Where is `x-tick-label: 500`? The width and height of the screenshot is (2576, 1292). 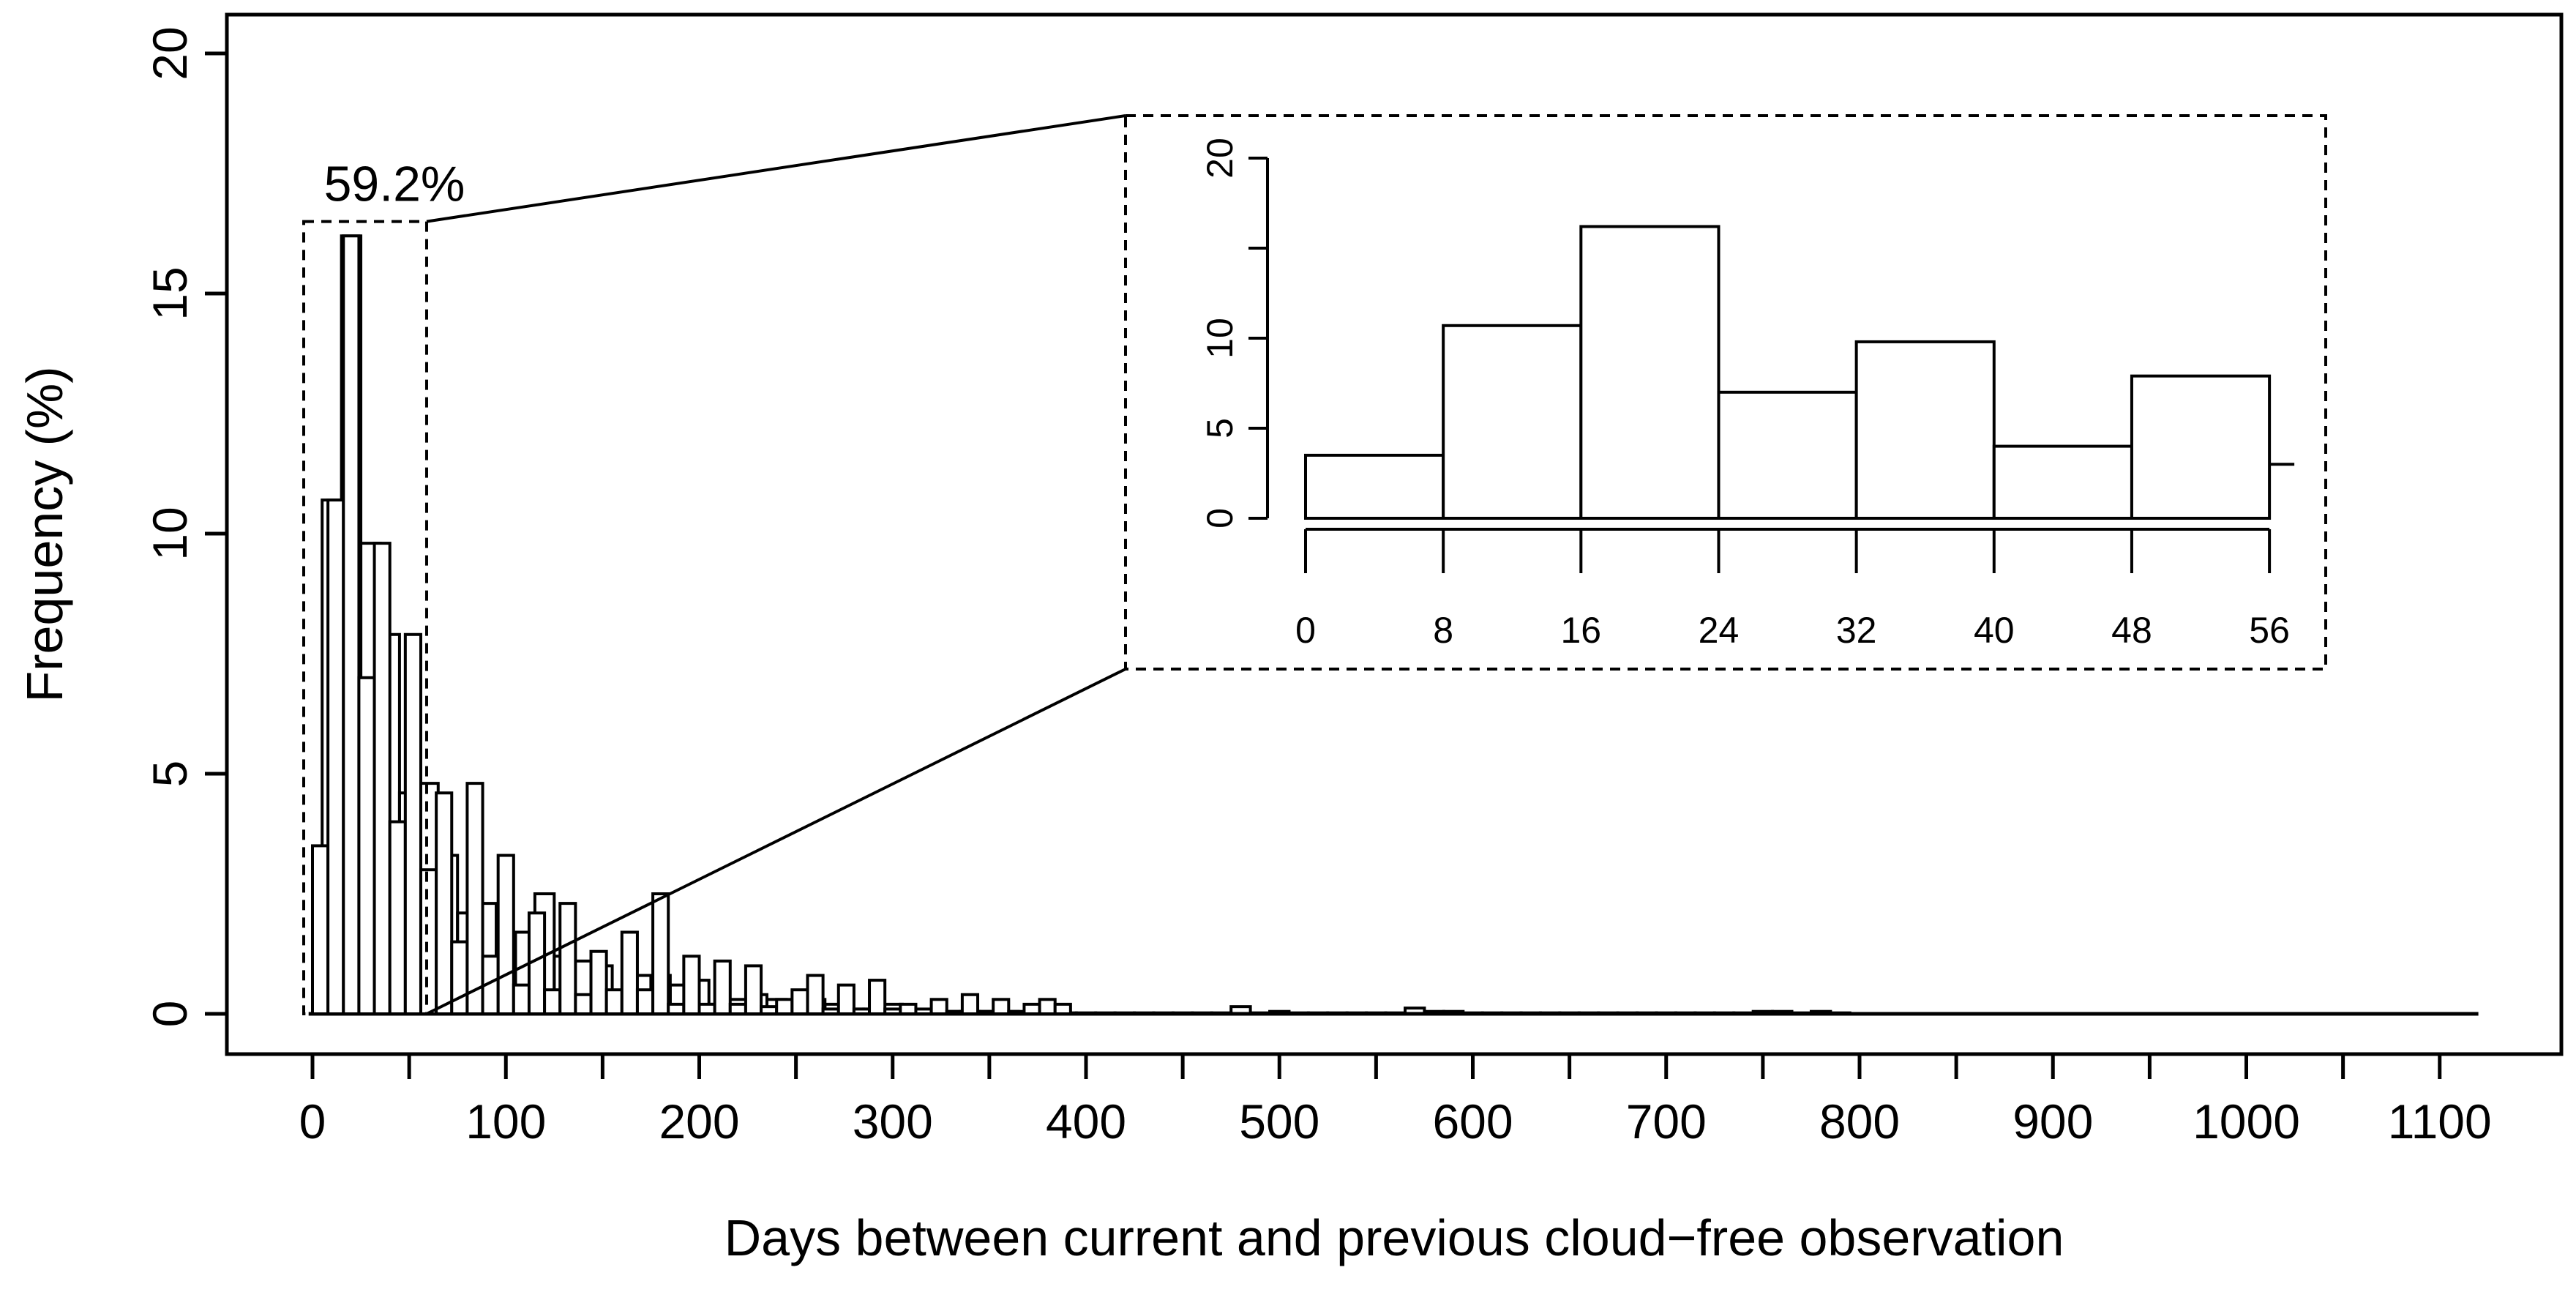
x-tick-label: 500 is located at coordinates (1279, 1121).